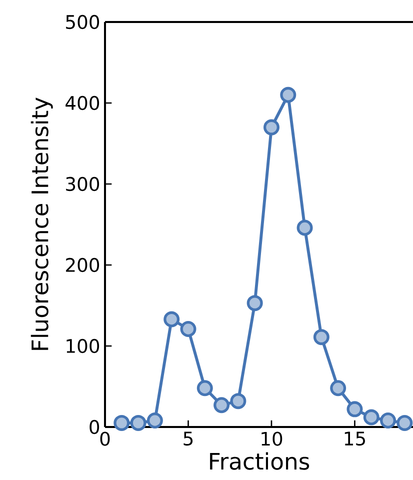 This screenshot has height=480, width=413. What do you see at coordinates (188, 439) in the screenshot?
I see `x-tick-label: 5` at bounding box center [188, 439].